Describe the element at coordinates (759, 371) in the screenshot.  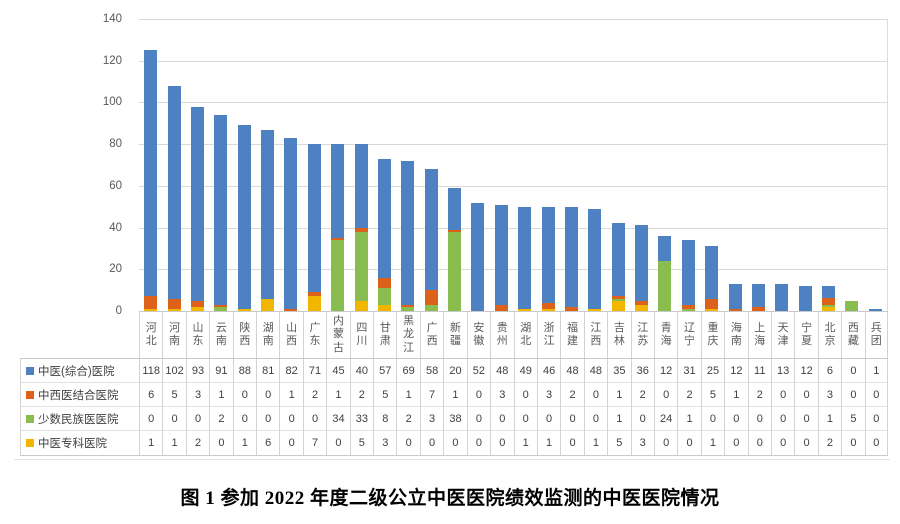
I see `value-cell: 11` at that location.